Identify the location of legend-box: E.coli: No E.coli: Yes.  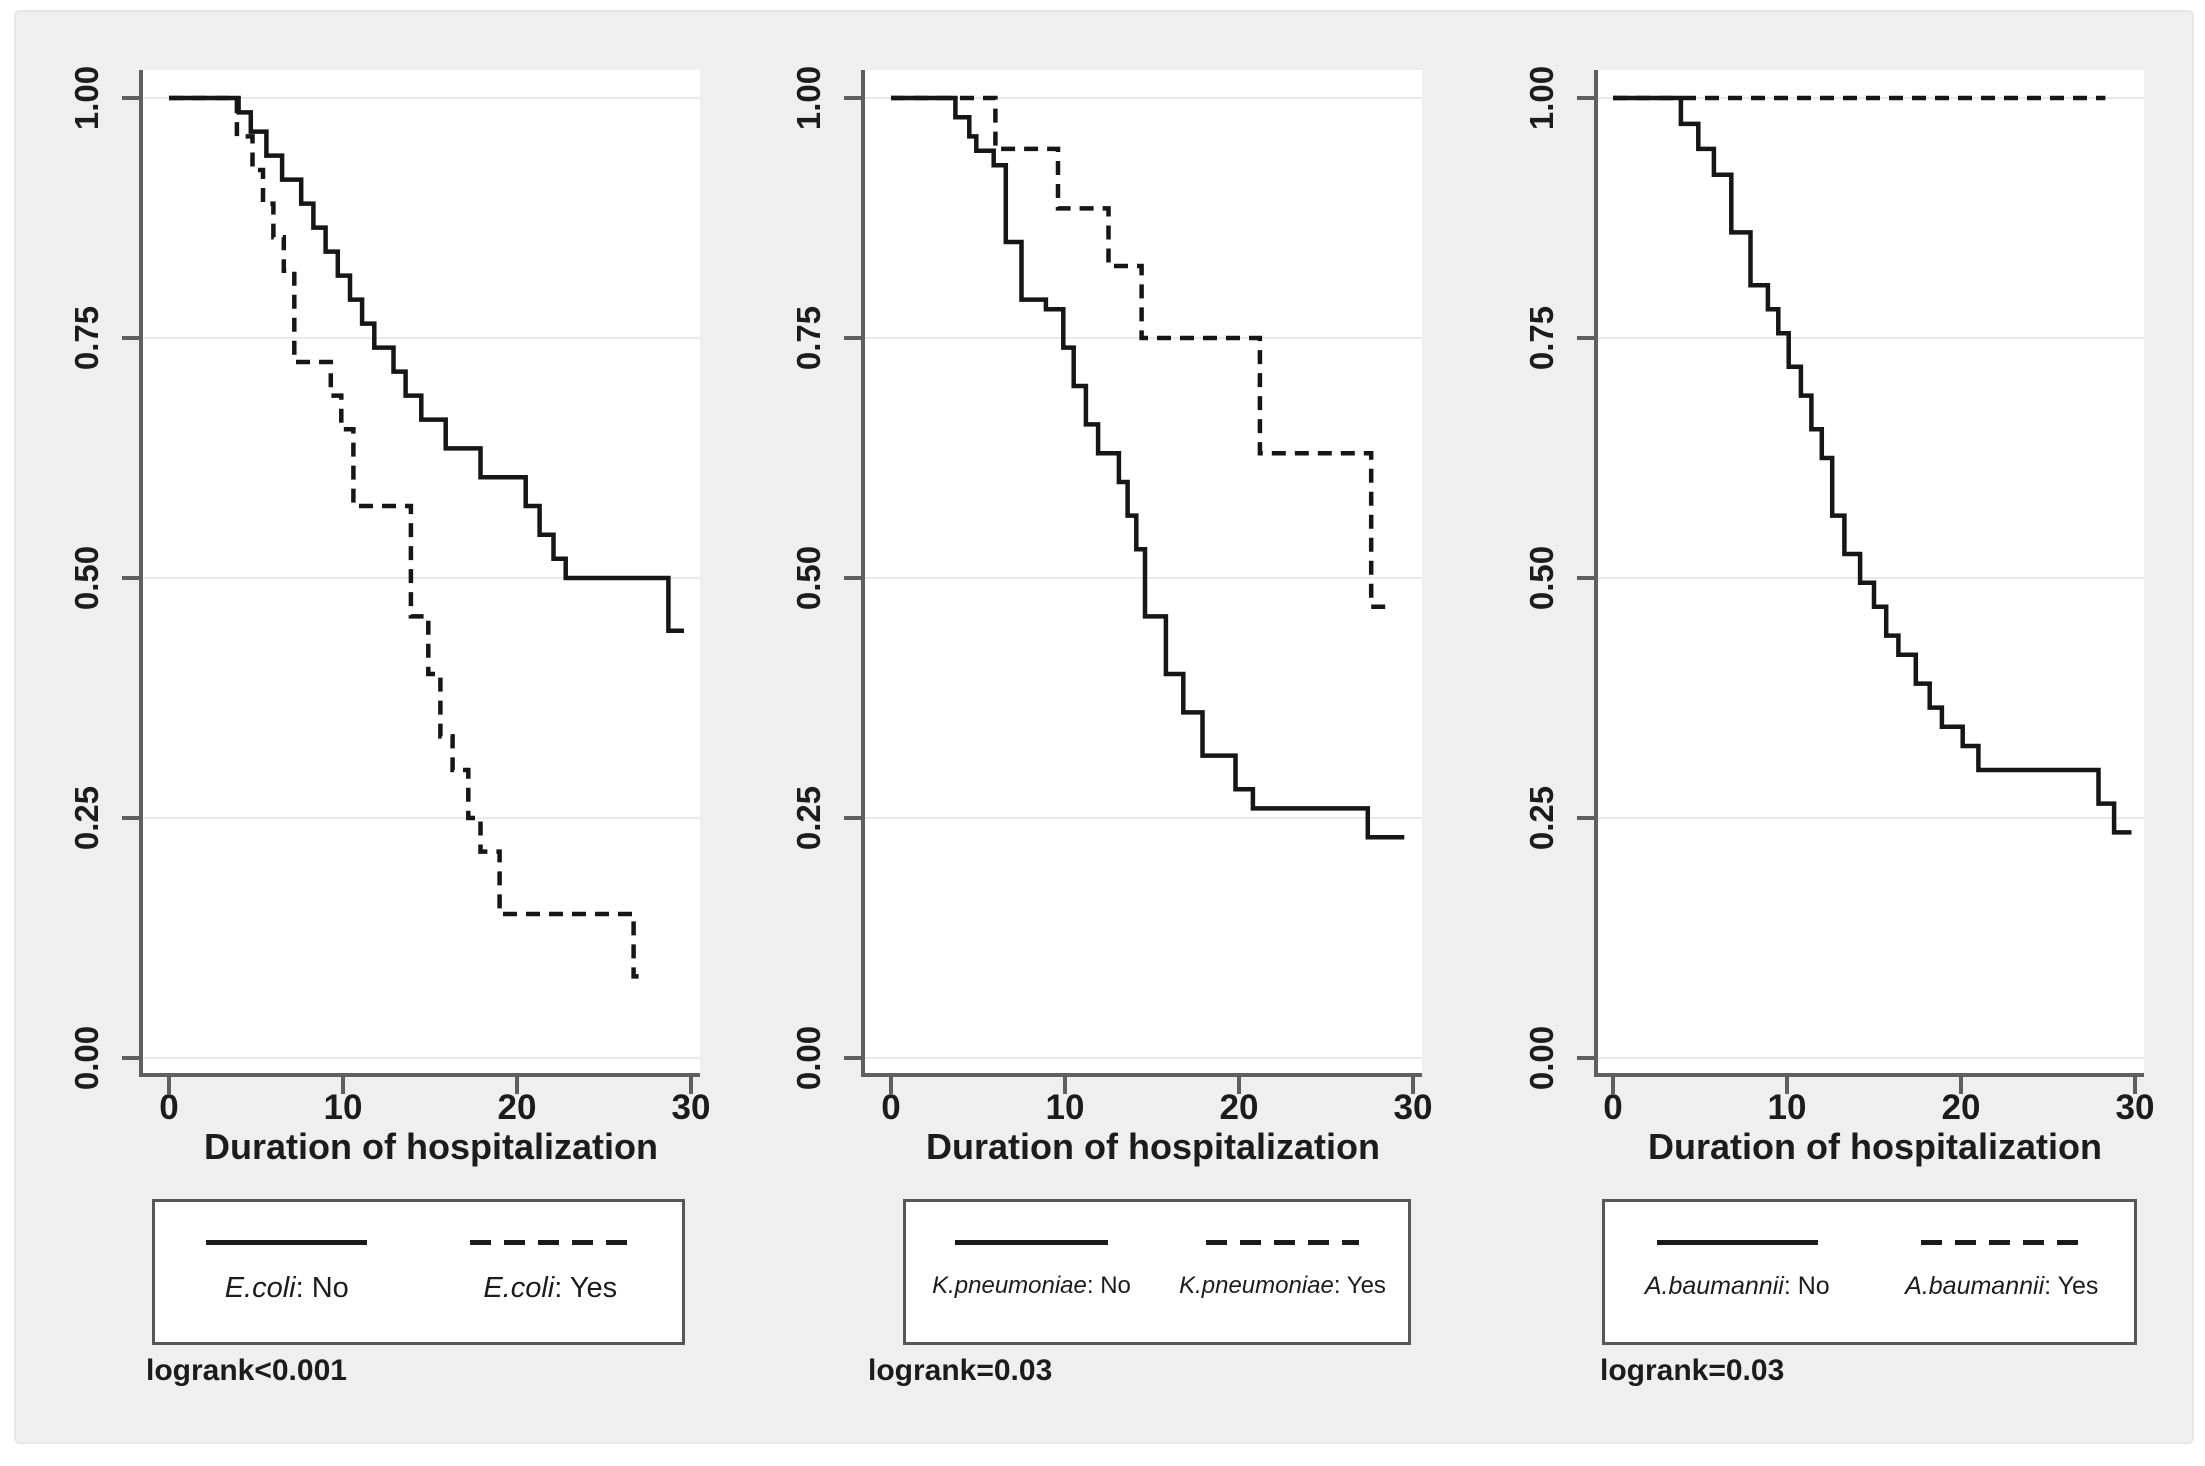
(418, 1272).